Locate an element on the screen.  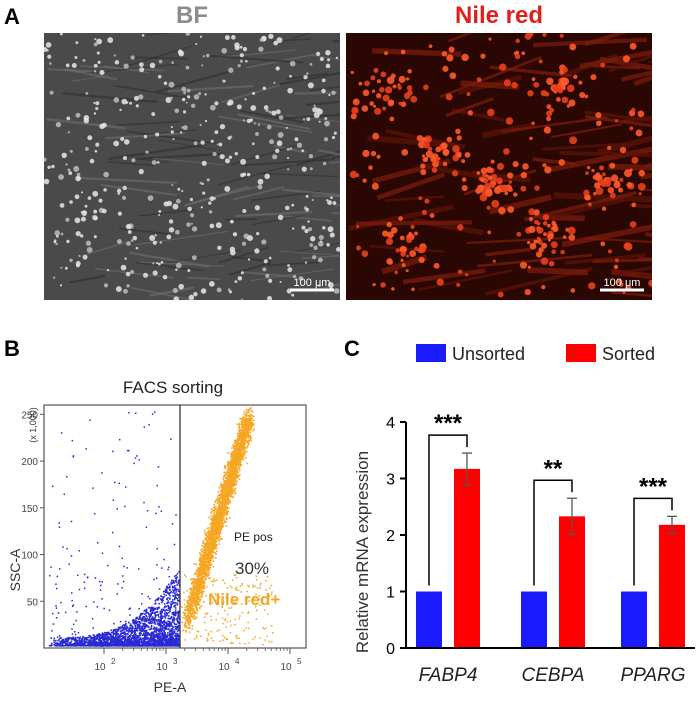
nile-red-title: Nile red is located at coordinates (499, 15).